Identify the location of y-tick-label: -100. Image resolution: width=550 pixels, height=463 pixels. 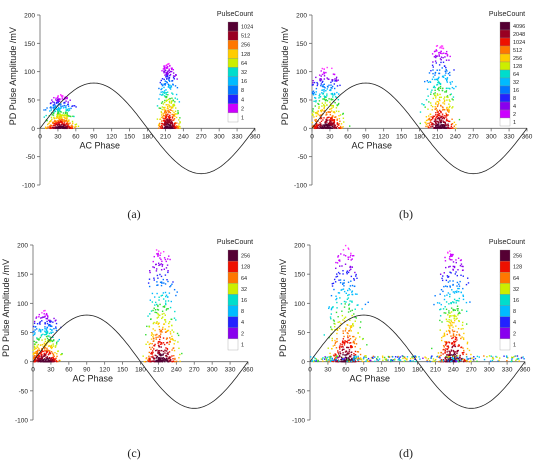
(298, 421).